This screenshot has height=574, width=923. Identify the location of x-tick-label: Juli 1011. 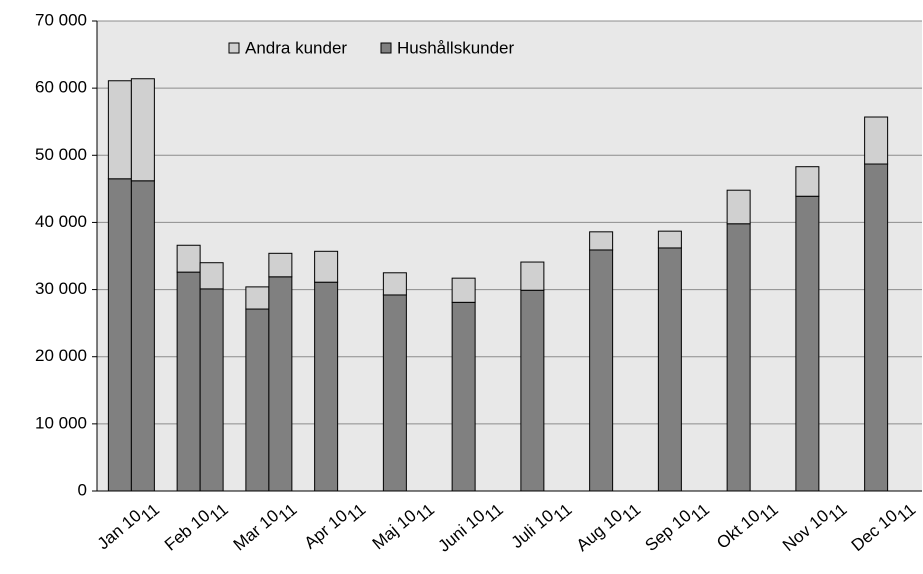
(542, 526).